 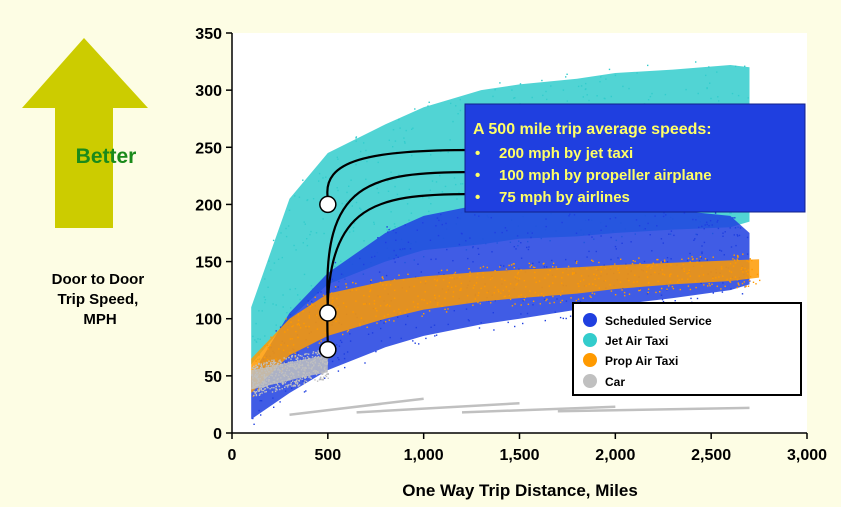 What do you see at coordinates (566, 153) in the screenshot?
I see `annotation-line-jet: 200 mph by jet taxi` at bounding box center [566, 153].